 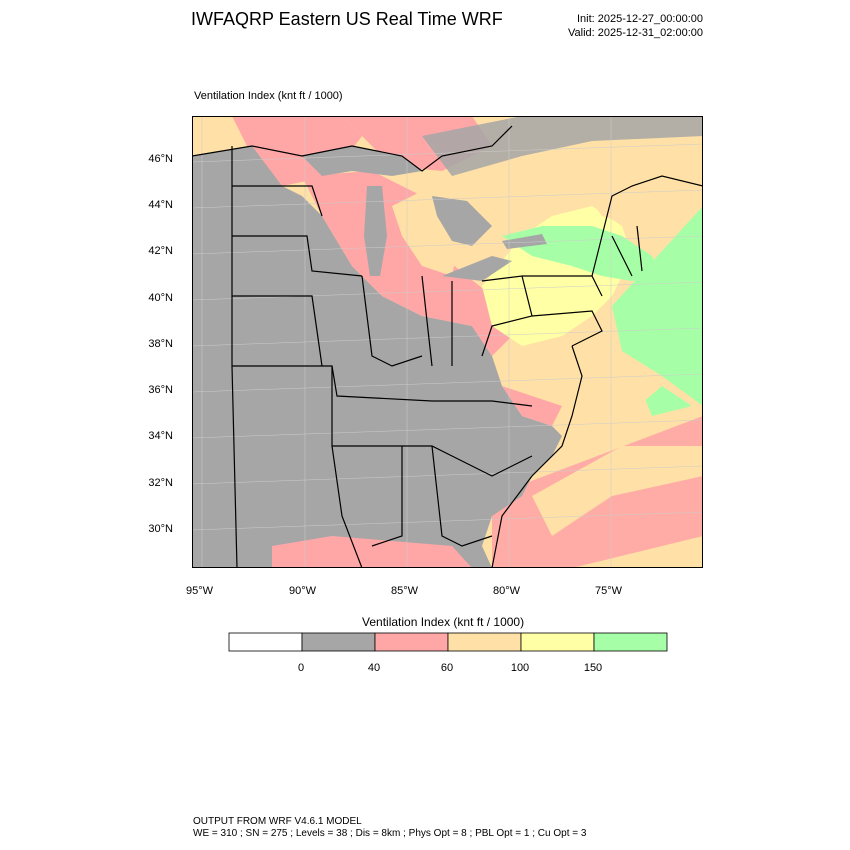 What do you see at coordinates (609, 591) in the screenshot?
I see `lon-label-75: 75°W` at bounding box center [609, 591].